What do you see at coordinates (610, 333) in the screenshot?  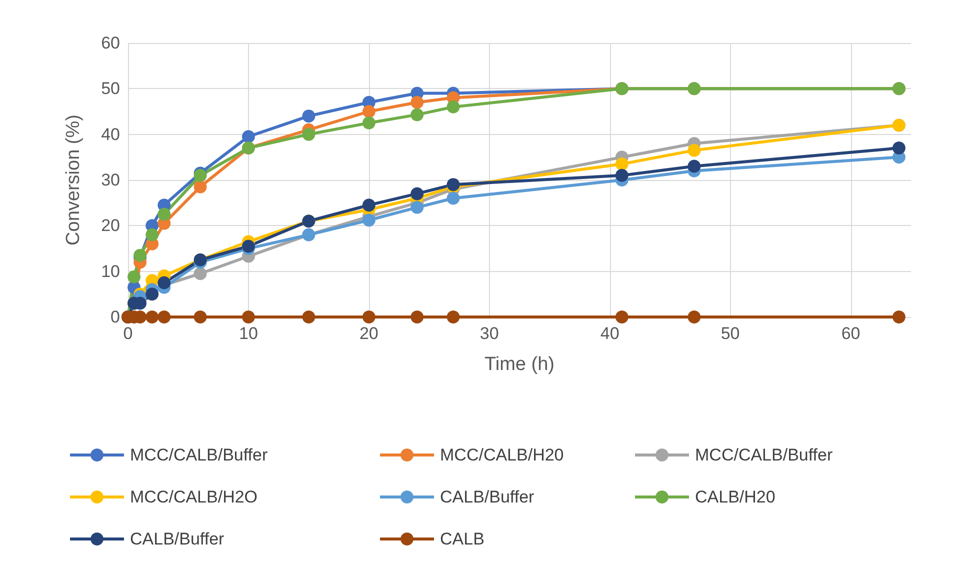 I see `x-tick-label: 40` at bounding box center [610, 333].